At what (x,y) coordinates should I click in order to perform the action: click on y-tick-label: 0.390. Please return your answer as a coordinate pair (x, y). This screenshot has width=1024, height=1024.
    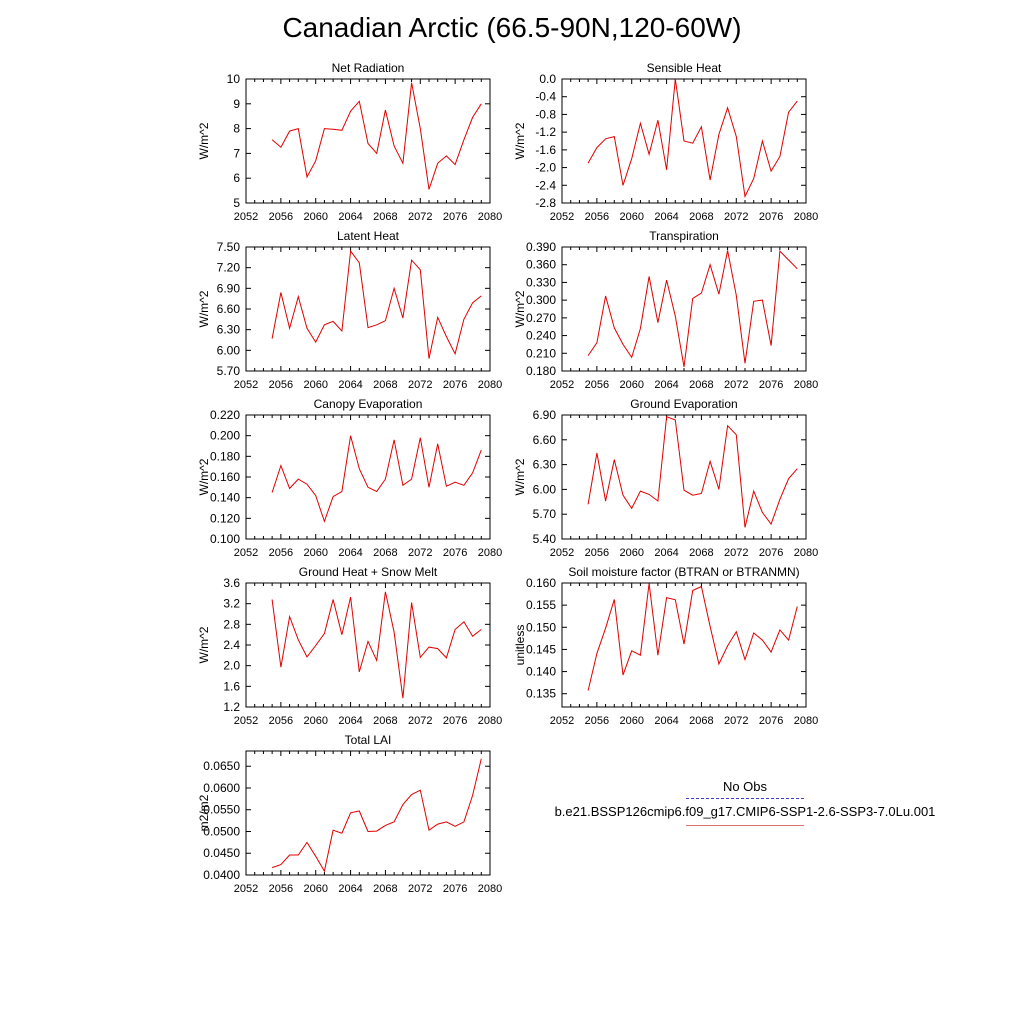
    Looking at the image, I should click on (541, 247).